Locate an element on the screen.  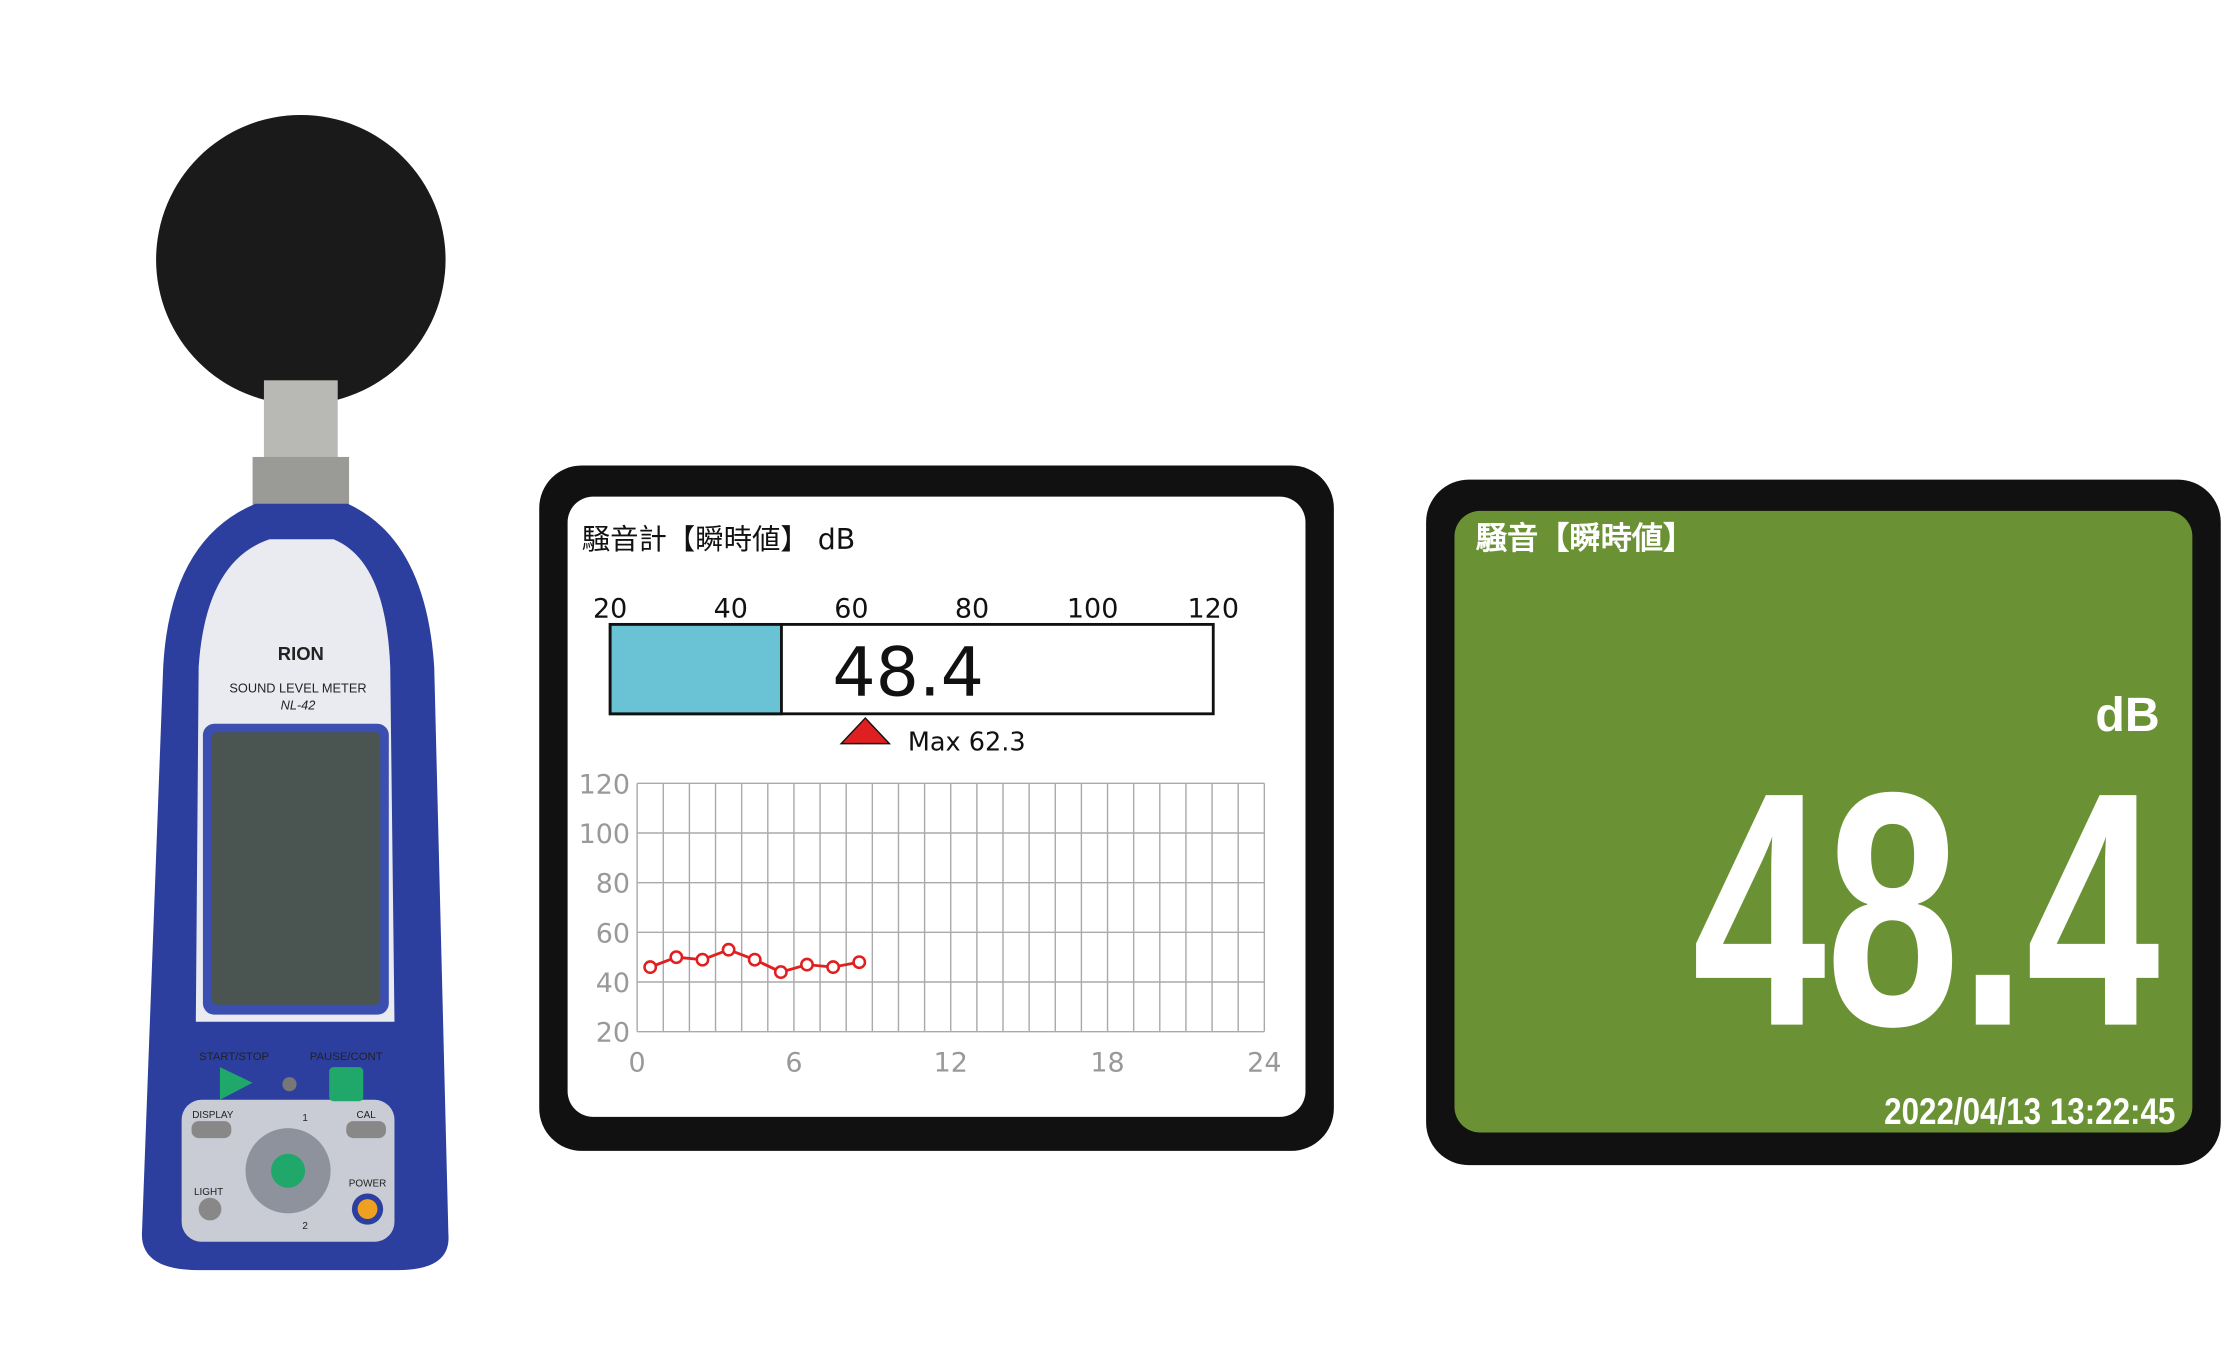
x-tick-label: 100 is located at coordinates (1092, 608).